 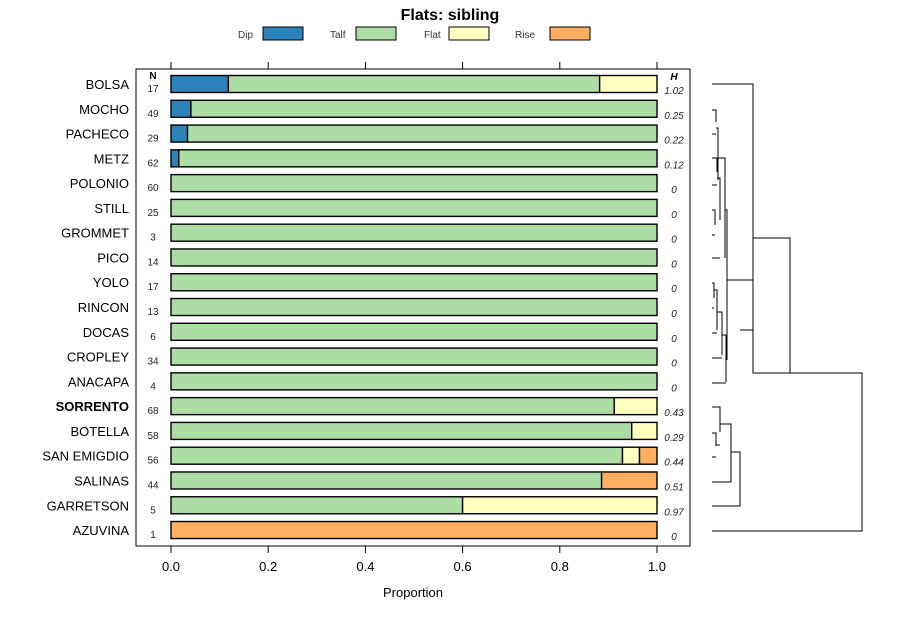 I want to click on n-value: 60, so click(x=153, y=188).